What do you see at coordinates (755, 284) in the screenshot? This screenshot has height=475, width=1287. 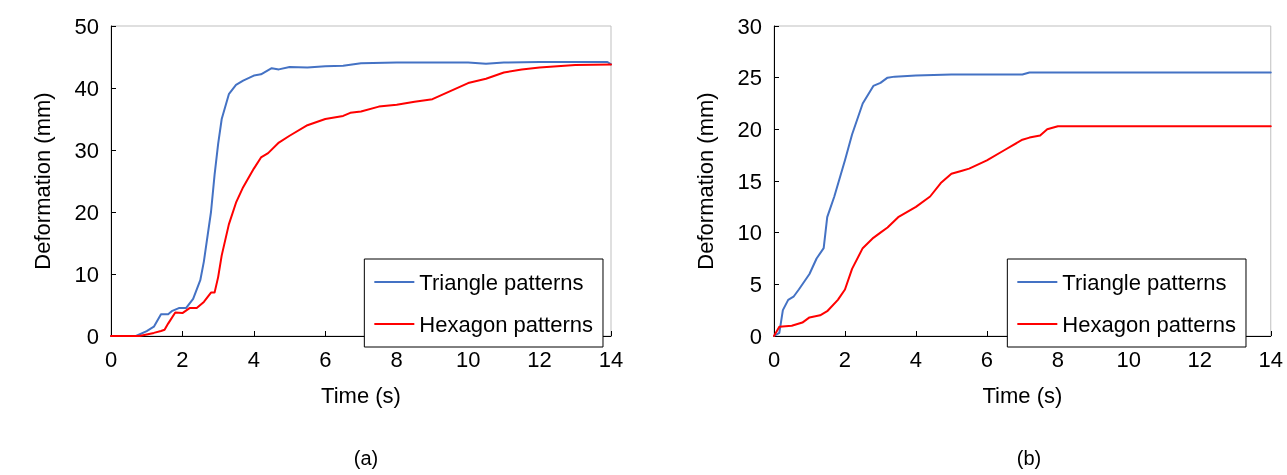 I see `y-tick-label: 5` at bounding box center [755, 284].